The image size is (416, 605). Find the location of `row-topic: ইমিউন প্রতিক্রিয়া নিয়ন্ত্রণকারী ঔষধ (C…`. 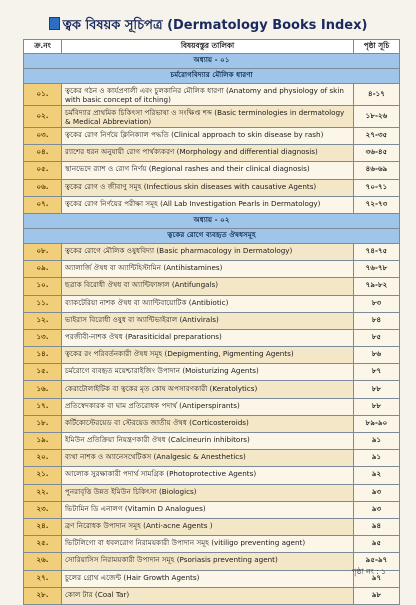

row-topic: ইমিউন প্রতিক্রিয়া নিয়ন্ত্রণকারী ঔষধ (C… is located at coordinates (207, 441).